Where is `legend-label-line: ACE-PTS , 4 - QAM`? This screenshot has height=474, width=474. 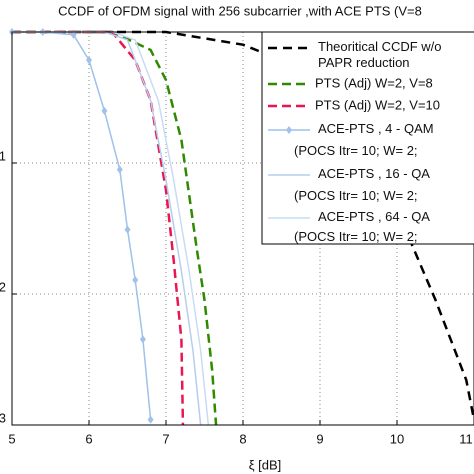
legend-label-line: ACE-PTS , 4 - QAM is located at coordinates (376, 128).